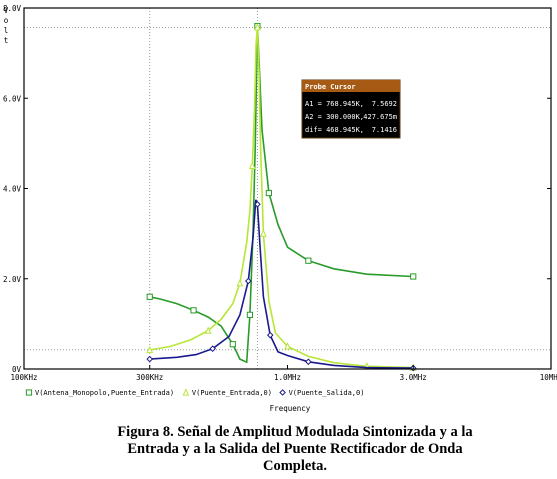 This screenshot has height=479, width=557. Describe the element at coordinates (12, 279) in the screenshot. I see `y-tick-label: 2.0V` at that location.